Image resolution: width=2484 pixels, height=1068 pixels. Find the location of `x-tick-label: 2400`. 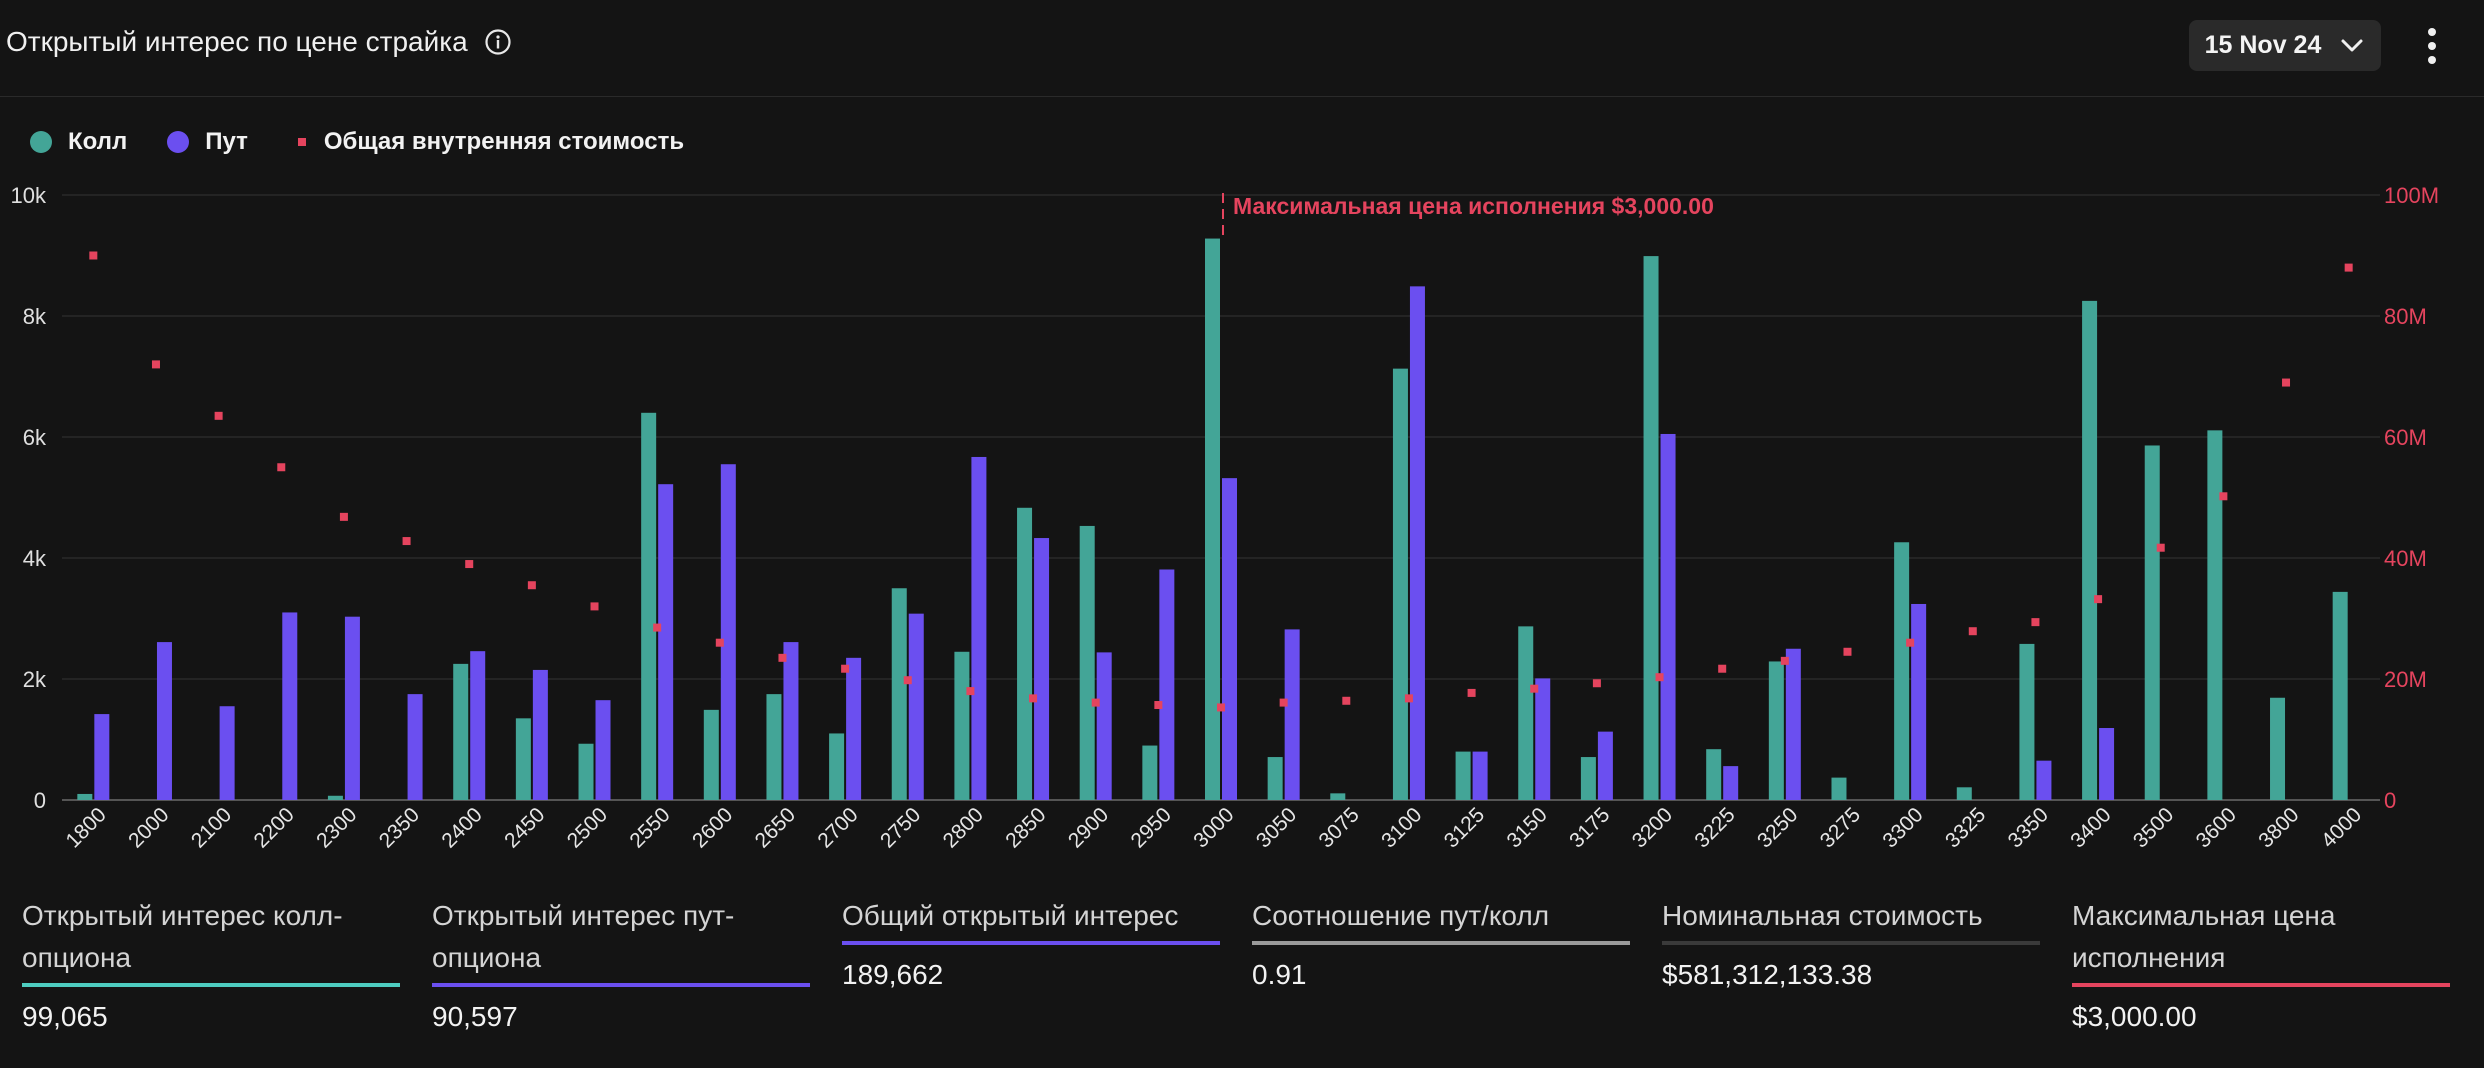

x-tick-label: 2400 is located at coordinates (461, 827).